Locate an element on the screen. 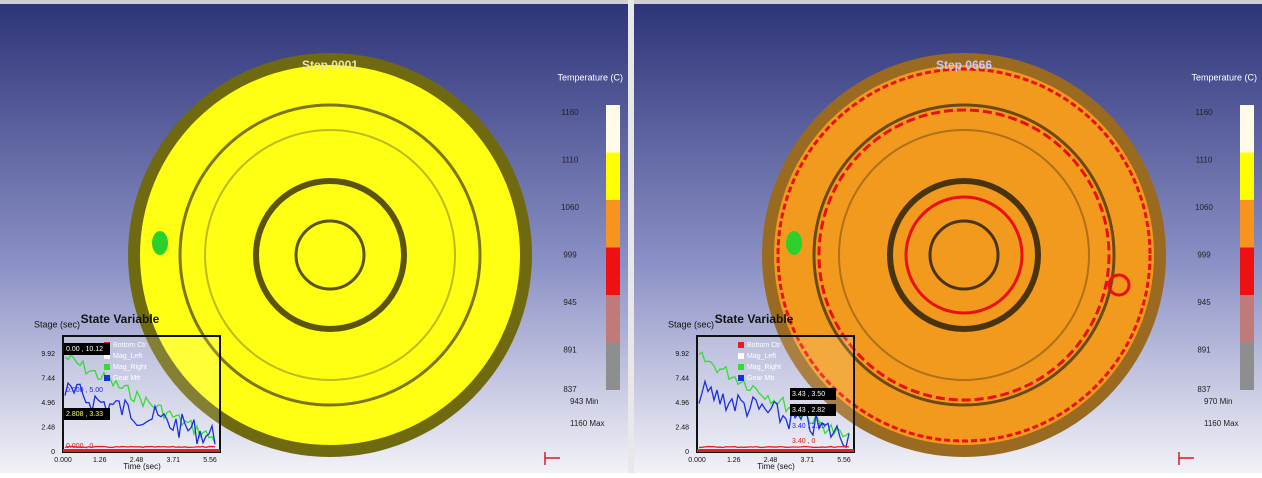  legend-min: 970 Min is located at coordinates (1218, 401).